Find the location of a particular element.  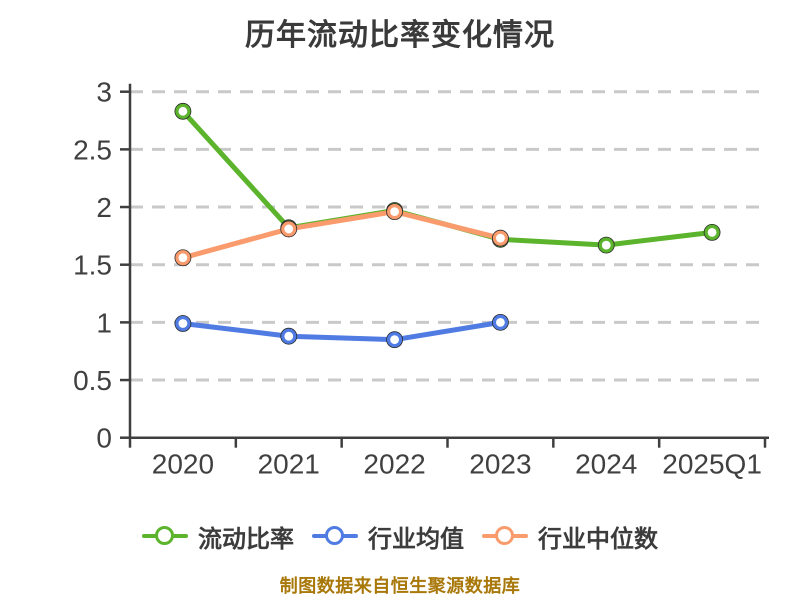

x-tick-label: 2021 is located at coordinates (289, 464).